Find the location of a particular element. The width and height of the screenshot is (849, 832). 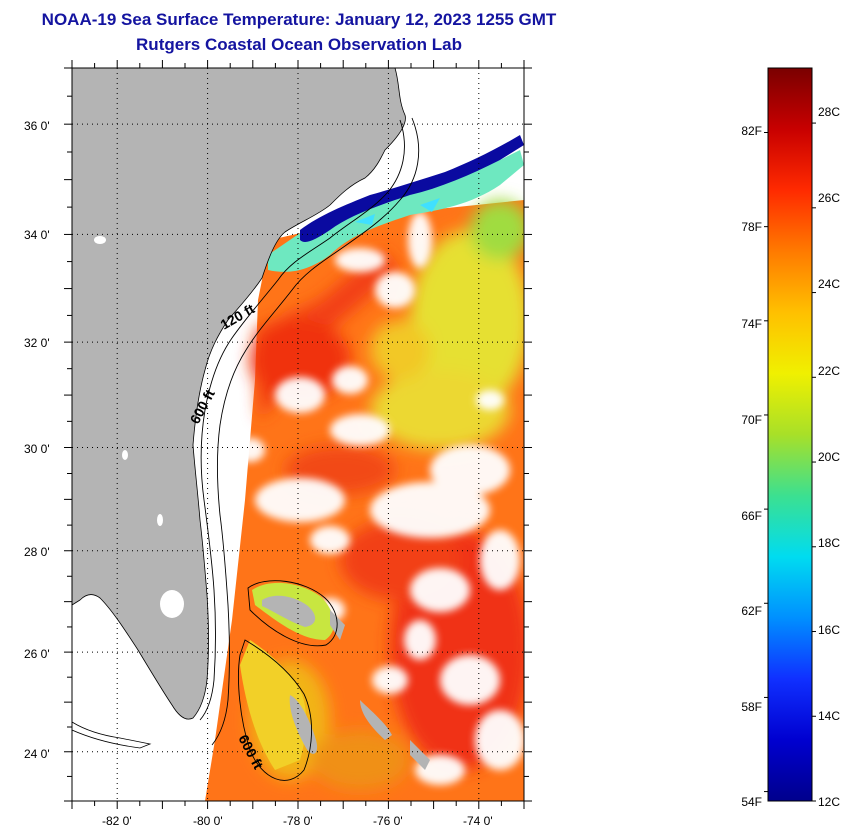

colorbar-f-label-62: 62F is located at coordinates (751, 611).